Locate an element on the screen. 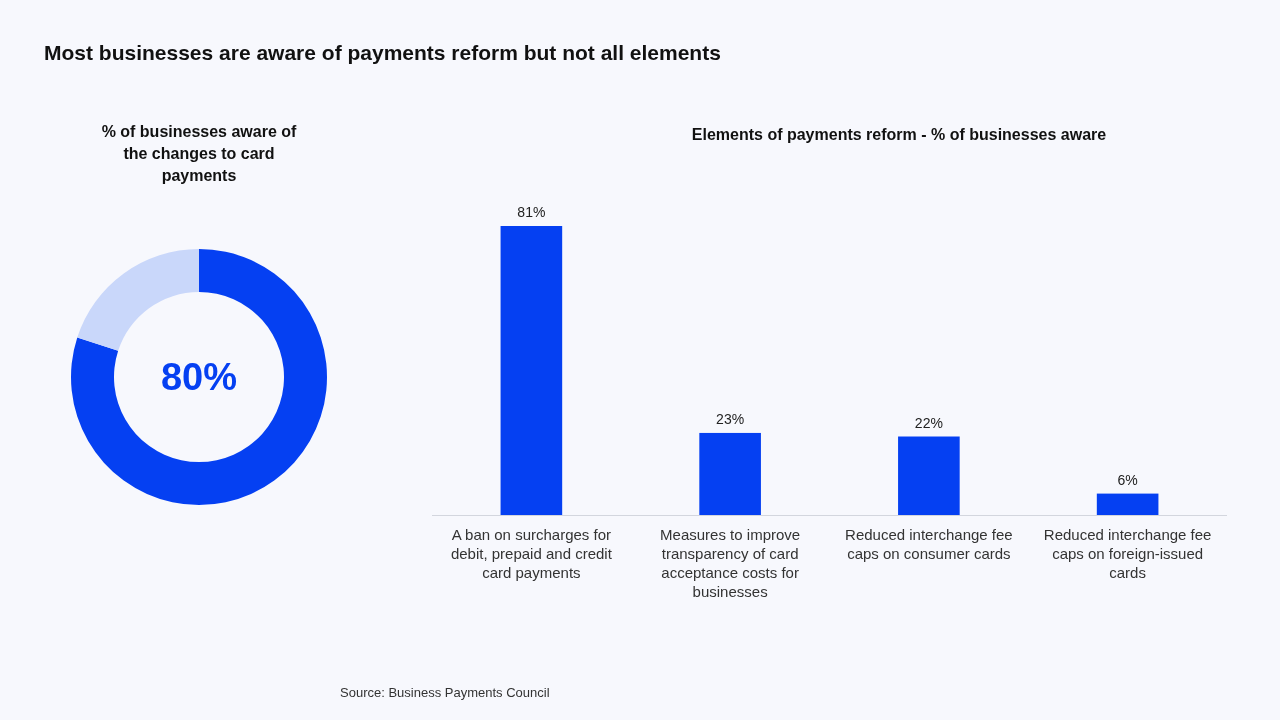 Image resolution: width=1280 pixels, height=720 pixels. text: Most businesses are aware of payments reform but not all elements is located at coordinates (382, 52).